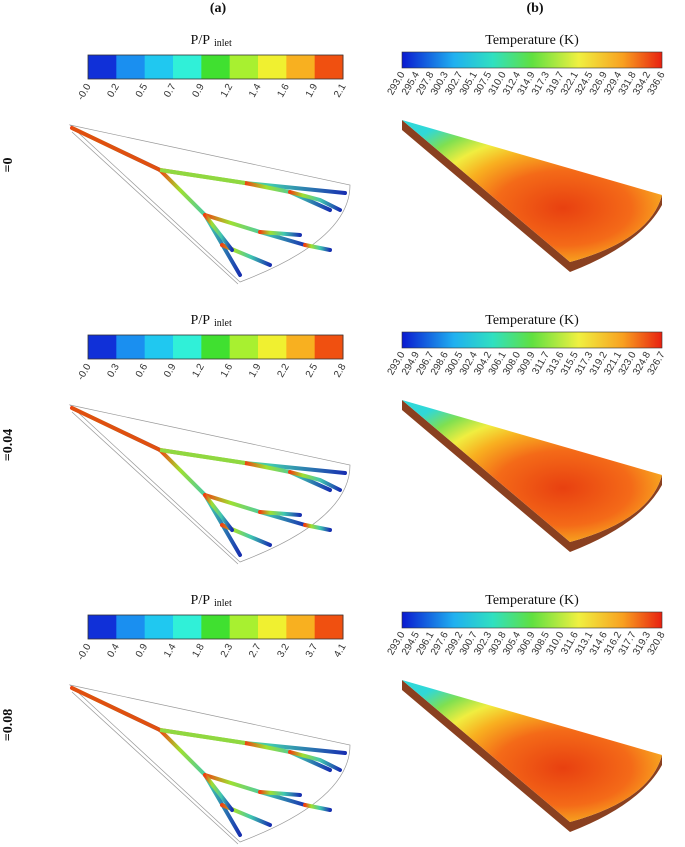 The height and width of the screenshot is (847, 685). I want to click on column-label: (b), so click(534, 8).